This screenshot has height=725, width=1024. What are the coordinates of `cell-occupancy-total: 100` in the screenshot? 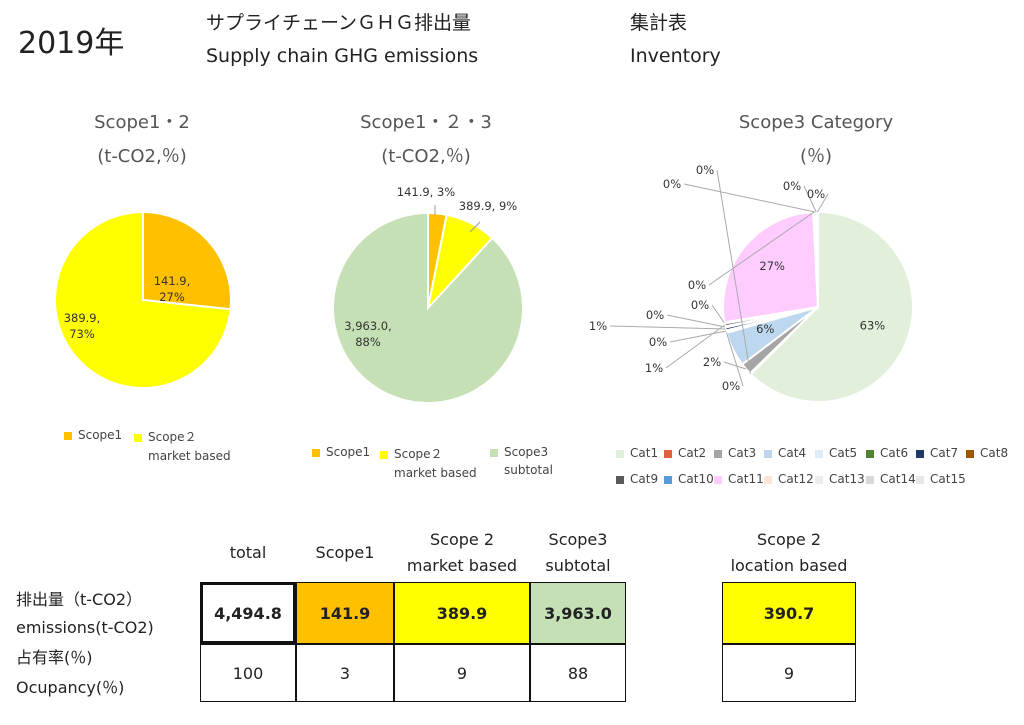 It's located at (248, 673).